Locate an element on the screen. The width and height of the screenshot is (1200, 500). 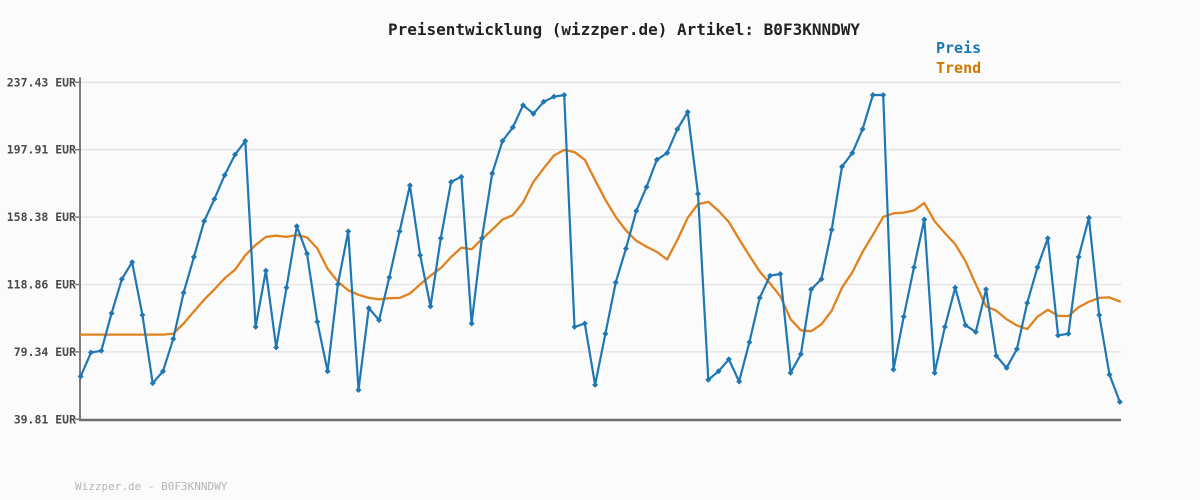
y-axis-label: 197.91 EUR is located at coordinates (41, 150).